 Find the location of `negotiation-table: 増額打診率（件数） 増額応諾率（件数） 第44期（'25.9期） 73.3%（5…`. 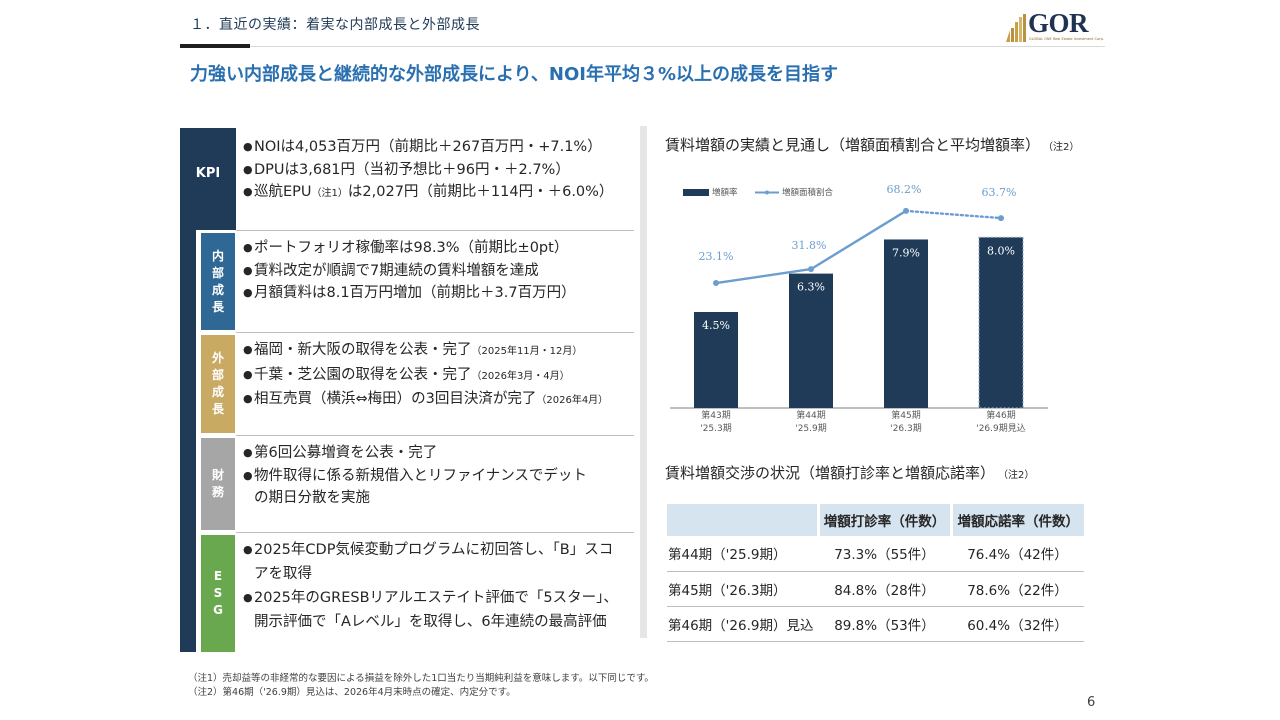

negotiation-table: 増額打診率（件数） 増額応諾率（件数） 第44期（'25.9期） 73.3%（5… is located at coordinates (875, 573).